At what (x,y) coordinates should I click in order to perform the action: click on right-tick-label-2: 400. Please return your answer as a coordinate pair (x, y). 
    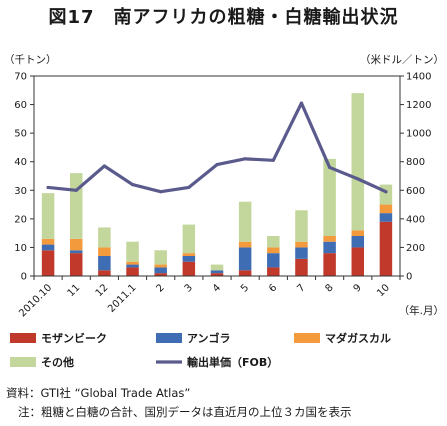
    Looking at the image, I should click on (415, 219).